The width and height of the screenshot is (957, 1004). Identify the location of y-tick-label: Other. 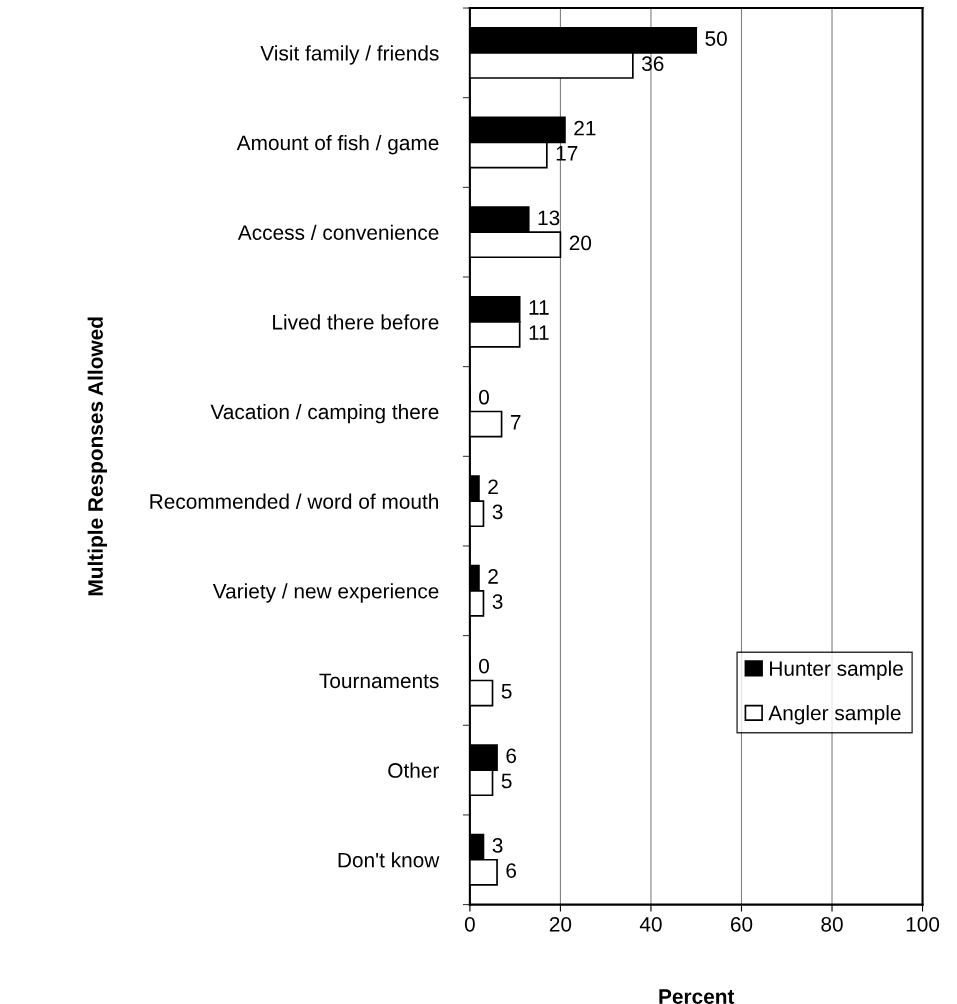
(413, 770).